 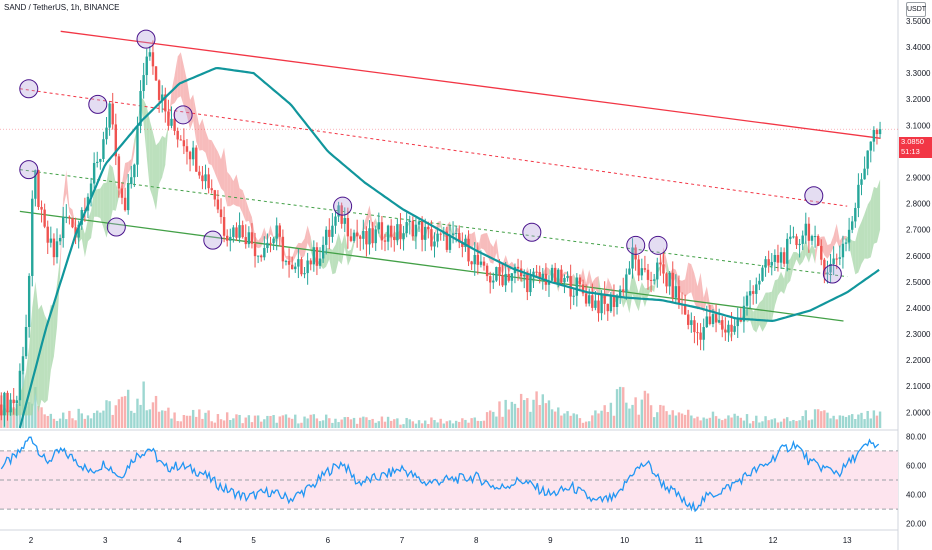 I want to click on currency-badge: USDT, so click(x=916, y=9).